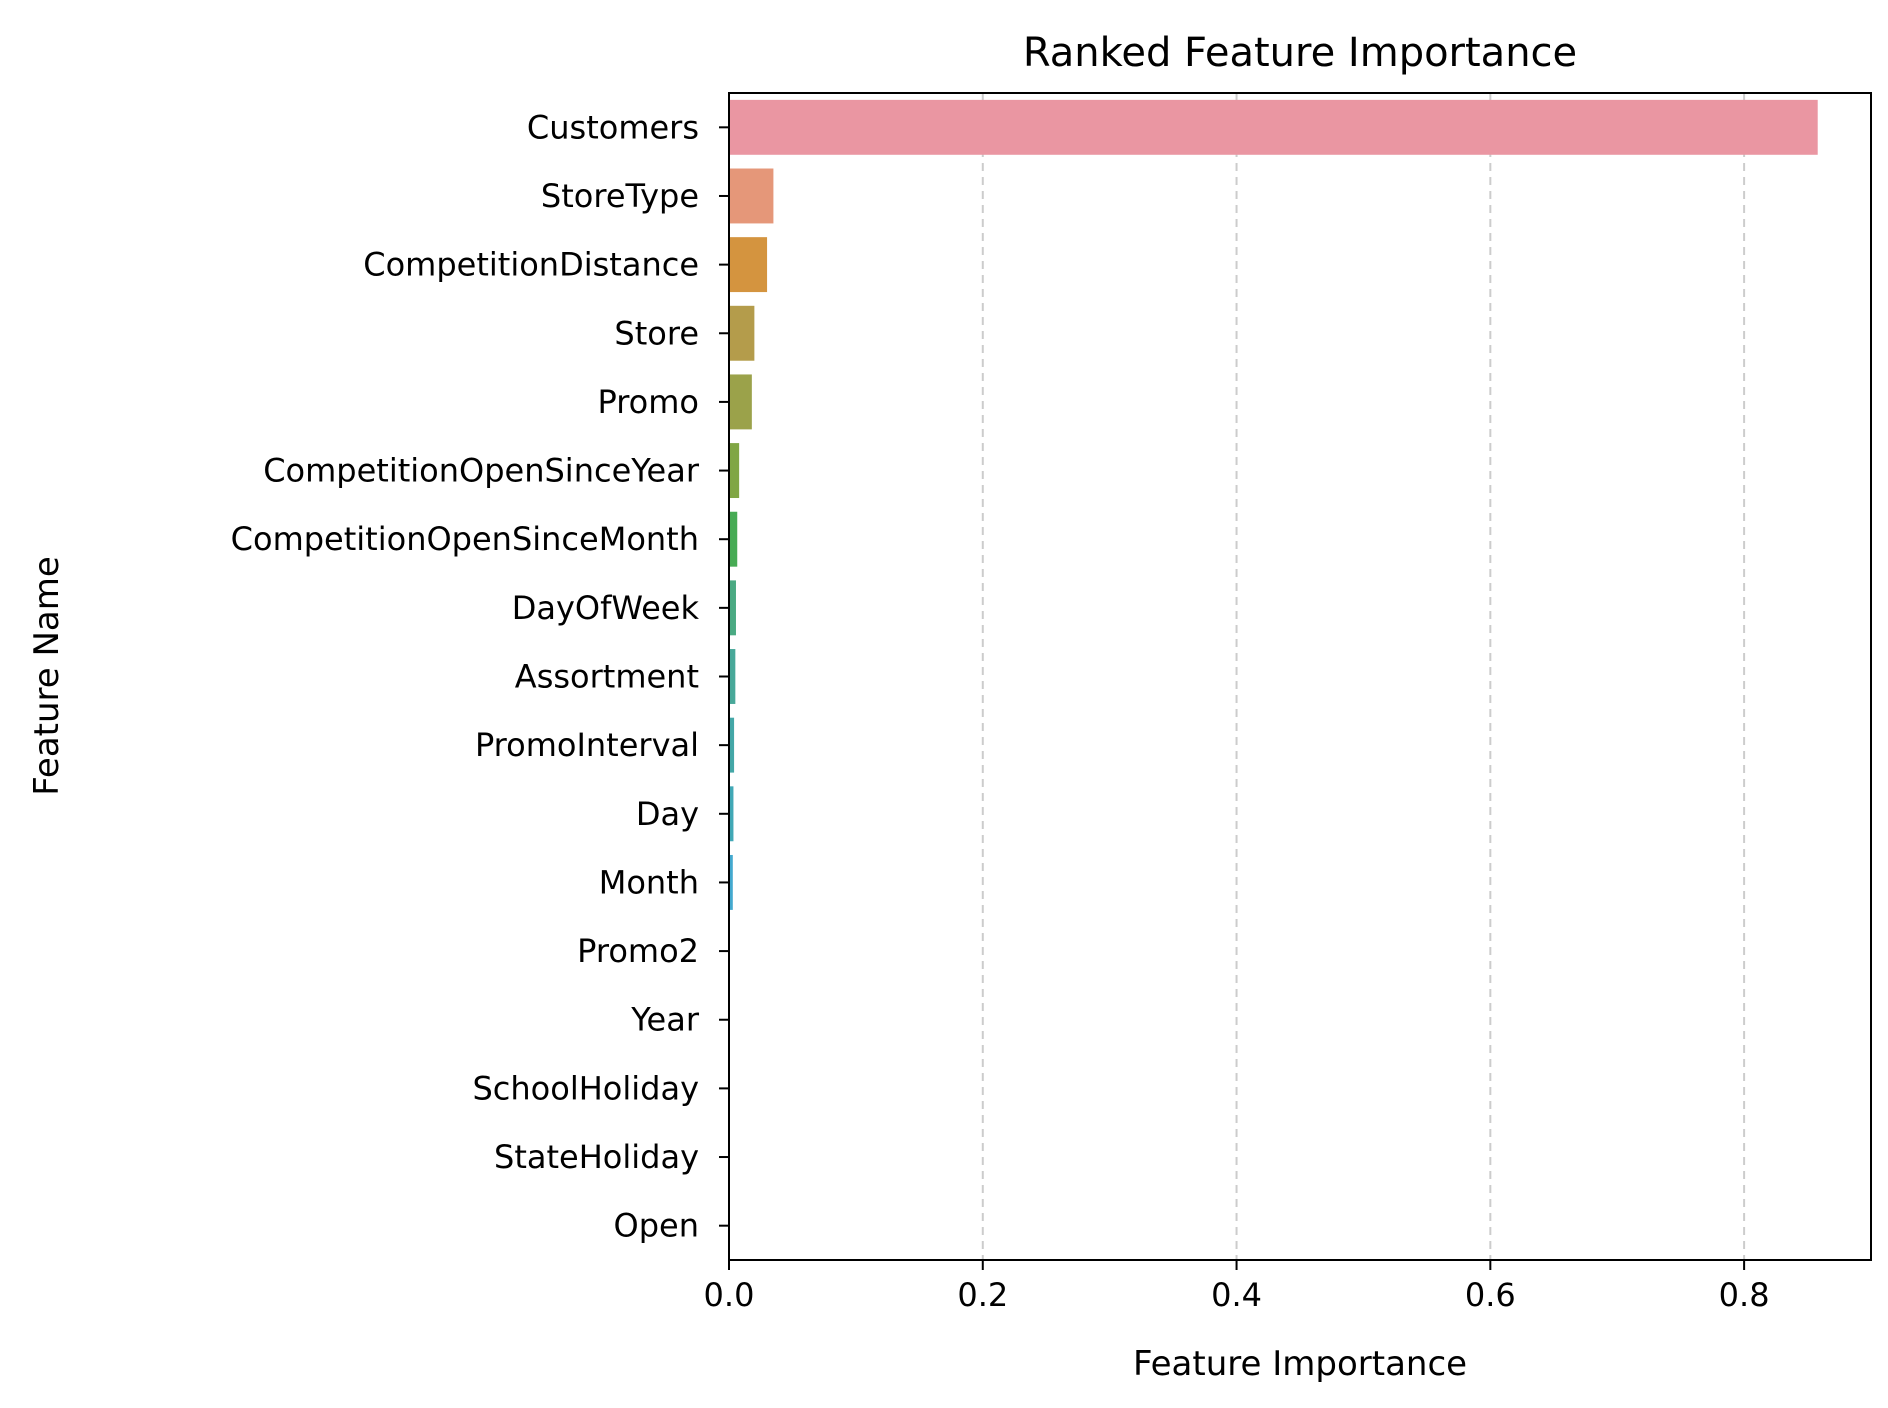 The height and width of the screenshot is (1408, 1888). Describe the element at coordinates (732, 608) in the screenshot. I see `bar-dayofweek` at that location.